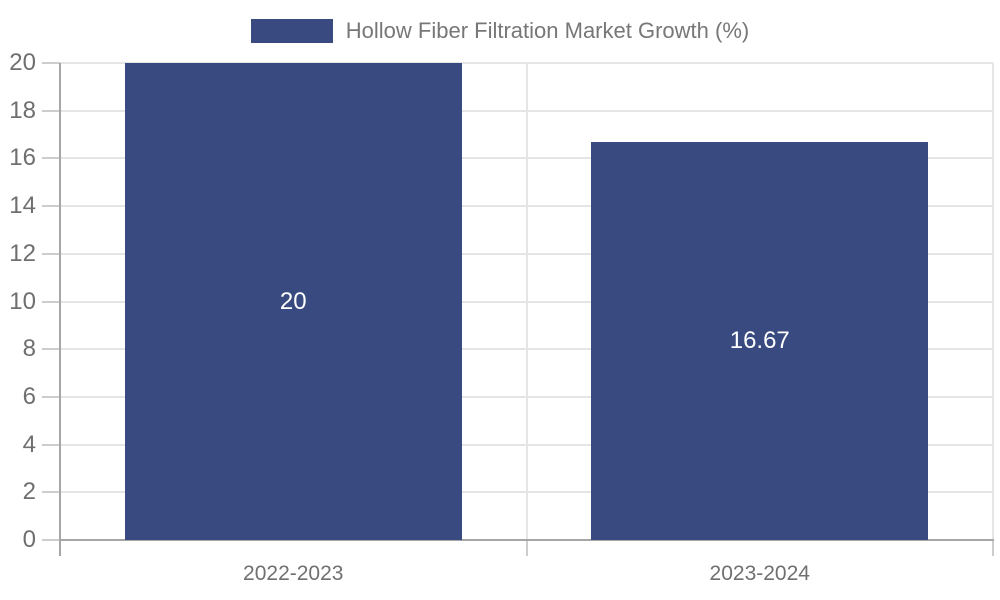 Image resolution: width=1000 pixels, height=600 pixels. I want to click on bar-value-label: 16.67, so click(759, 341).